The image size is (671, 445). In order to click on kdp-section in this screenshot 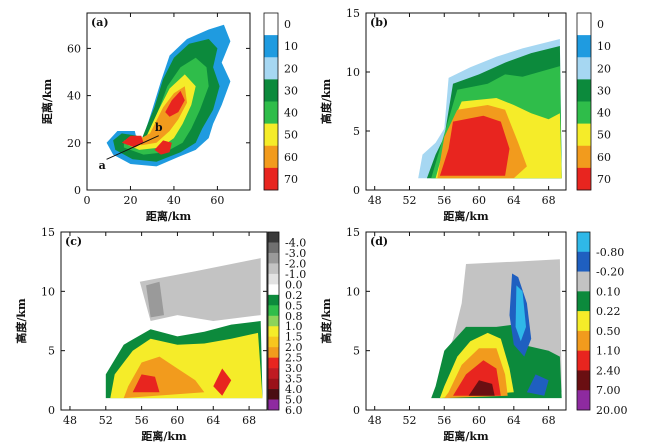, I will do `click(496, 329)`.